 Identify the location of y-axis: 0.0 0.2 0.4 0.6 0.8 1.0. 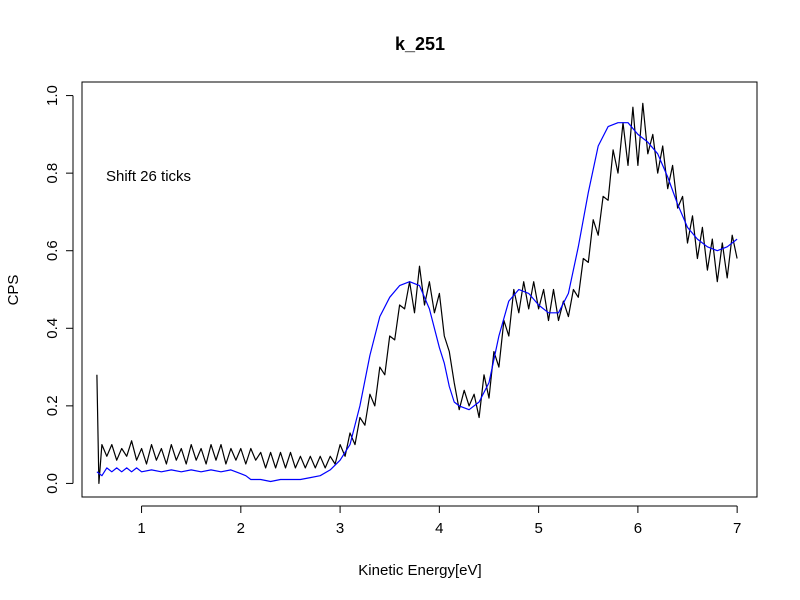
(59, 289).